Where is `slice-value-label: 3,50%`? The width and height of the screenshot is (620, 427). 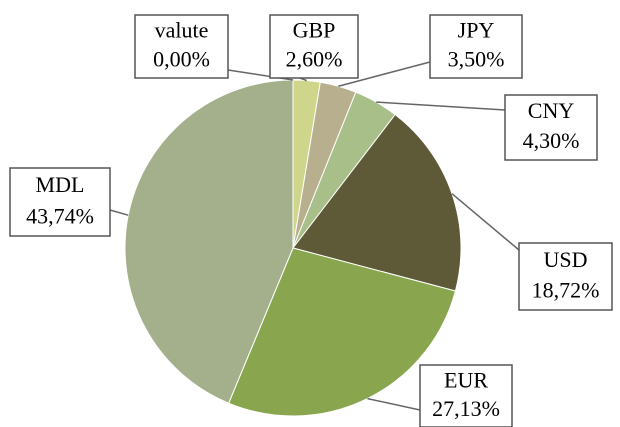
slice-value-label: 3,50% is located at coordinates (476, 59).